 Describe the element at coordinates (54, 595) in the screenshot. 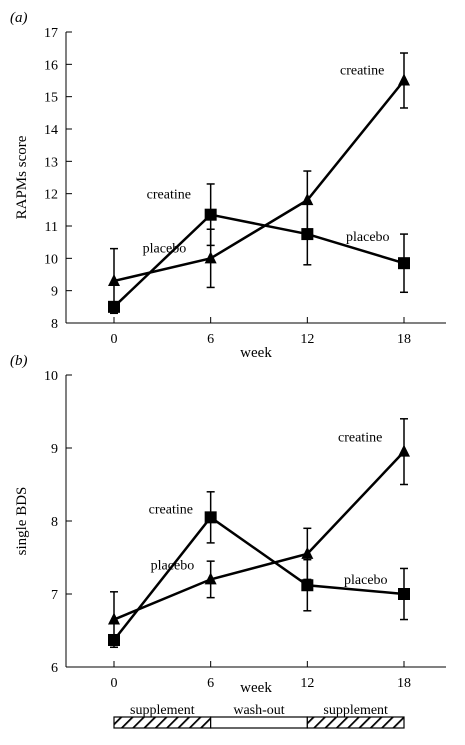

I see `y-tick-label: 7` at that location.